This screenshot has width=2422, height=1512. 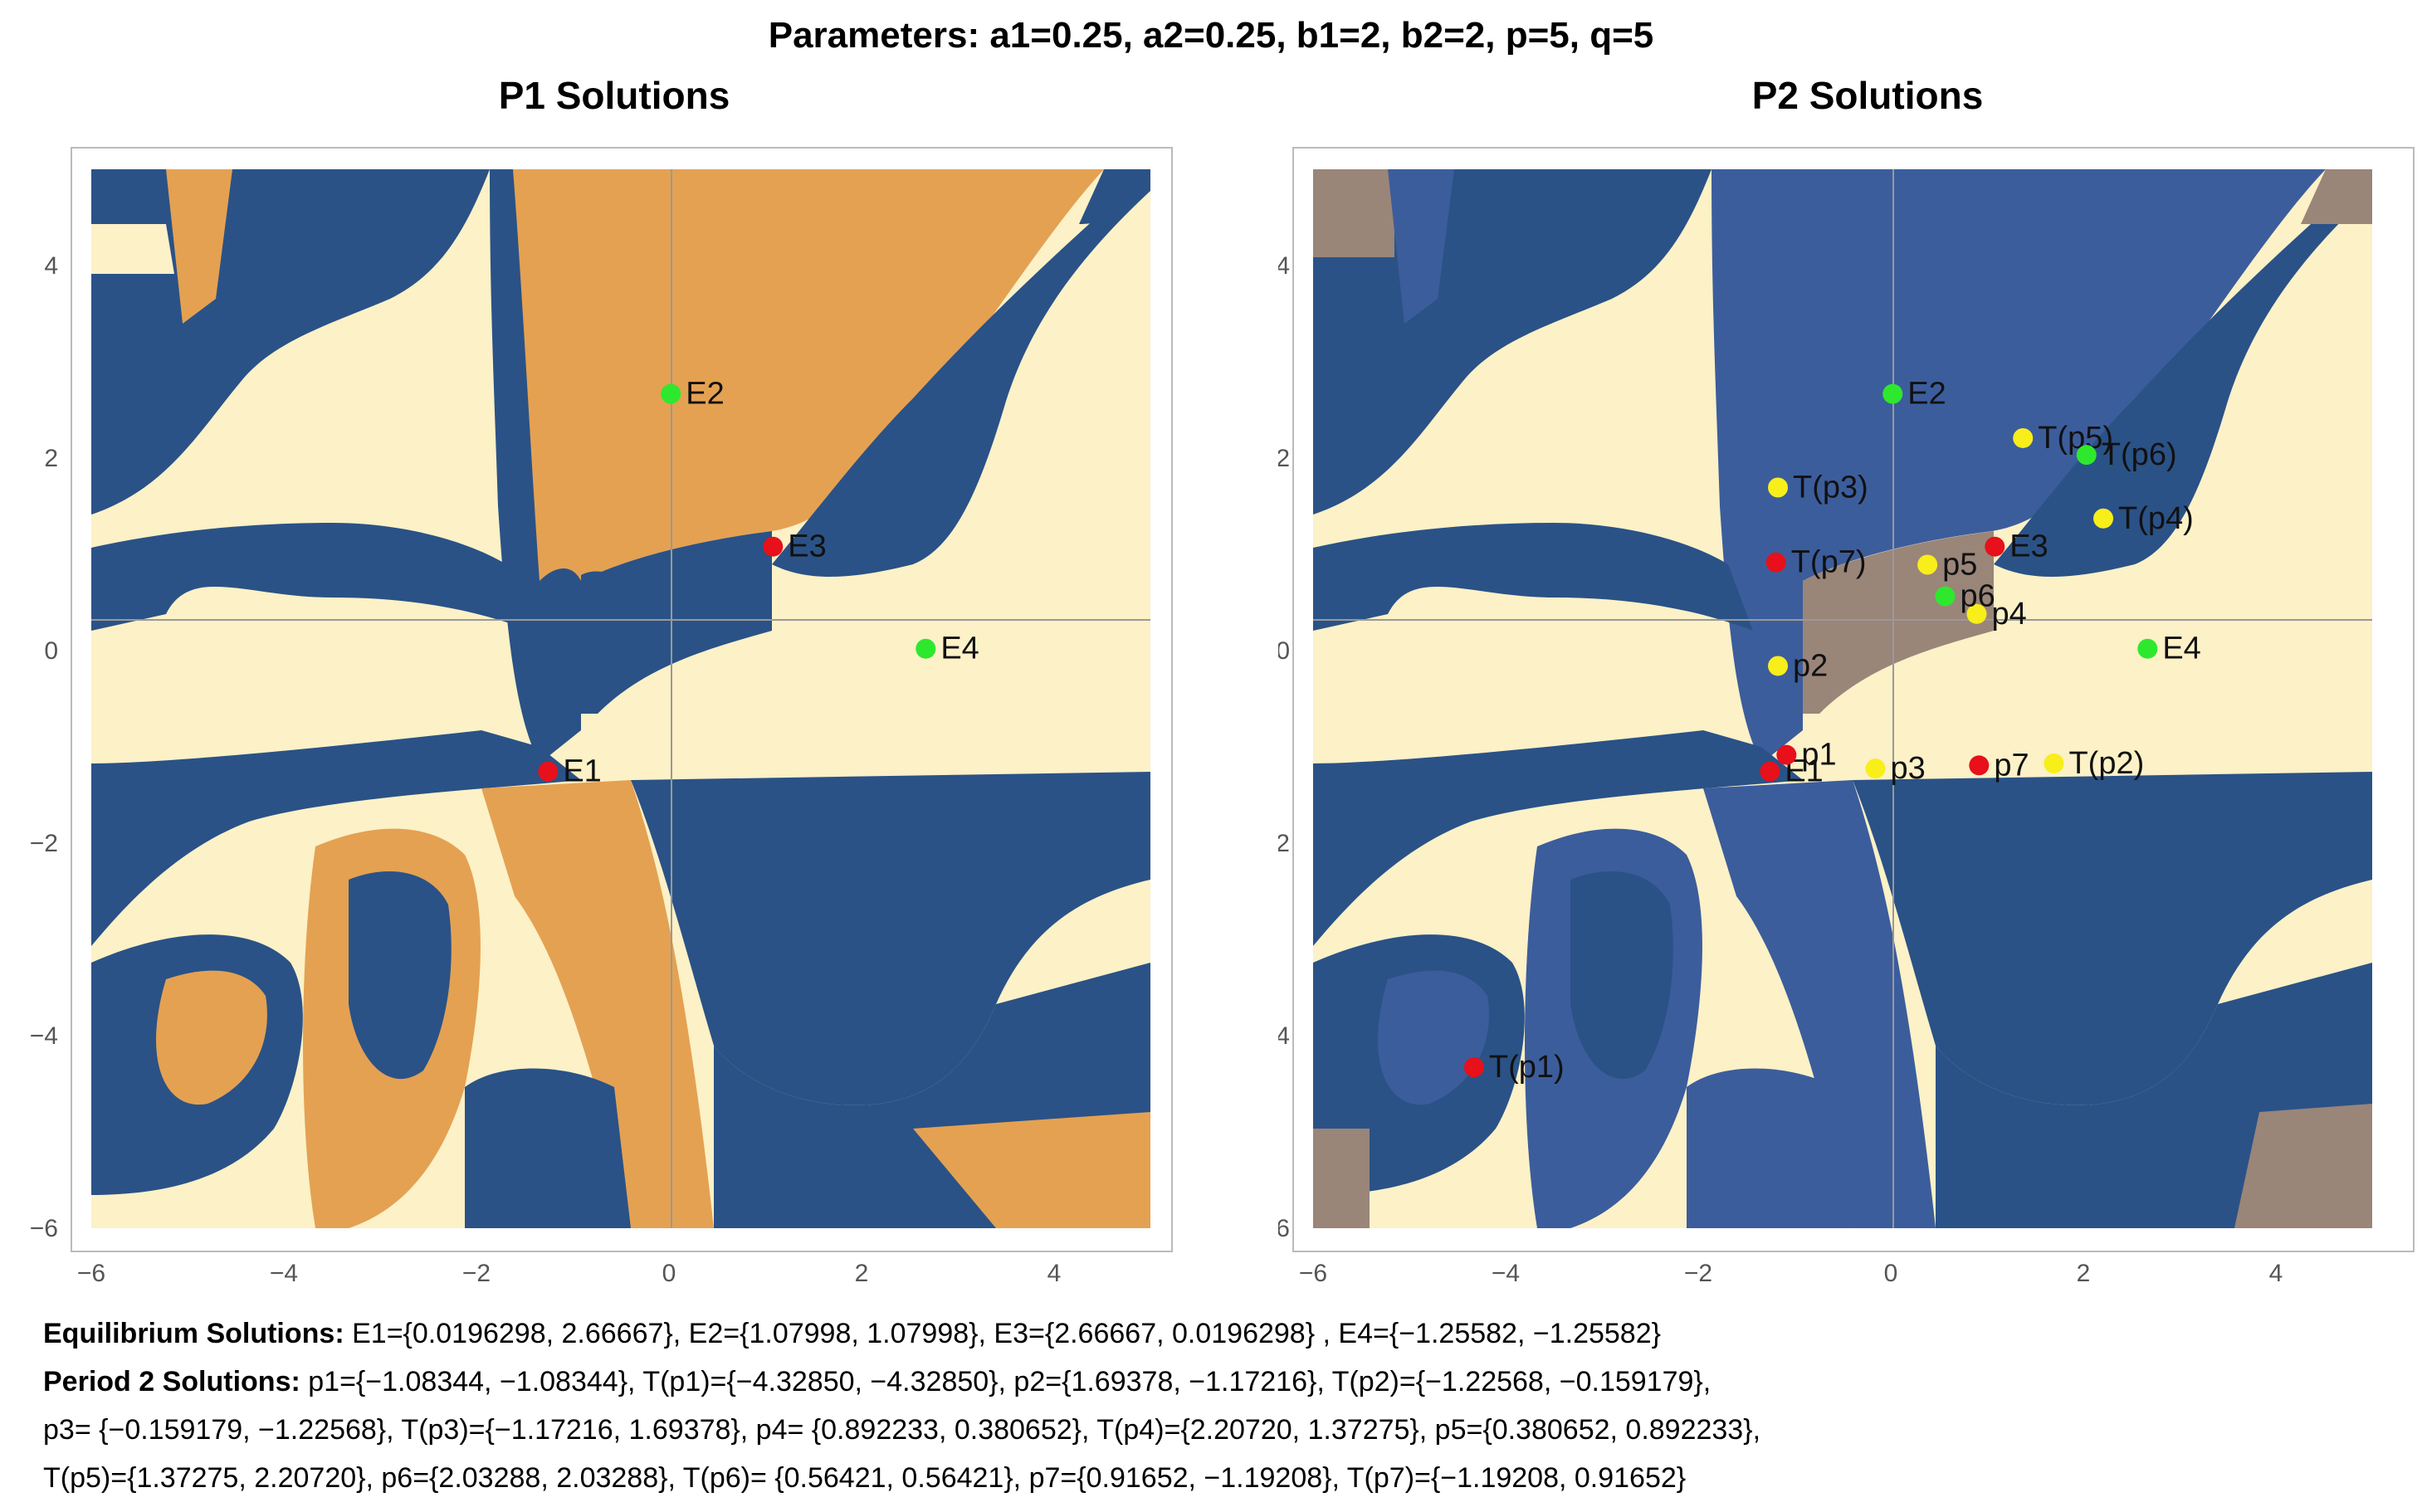 I want to click on point-label: E1, so click(x=582, y=771).